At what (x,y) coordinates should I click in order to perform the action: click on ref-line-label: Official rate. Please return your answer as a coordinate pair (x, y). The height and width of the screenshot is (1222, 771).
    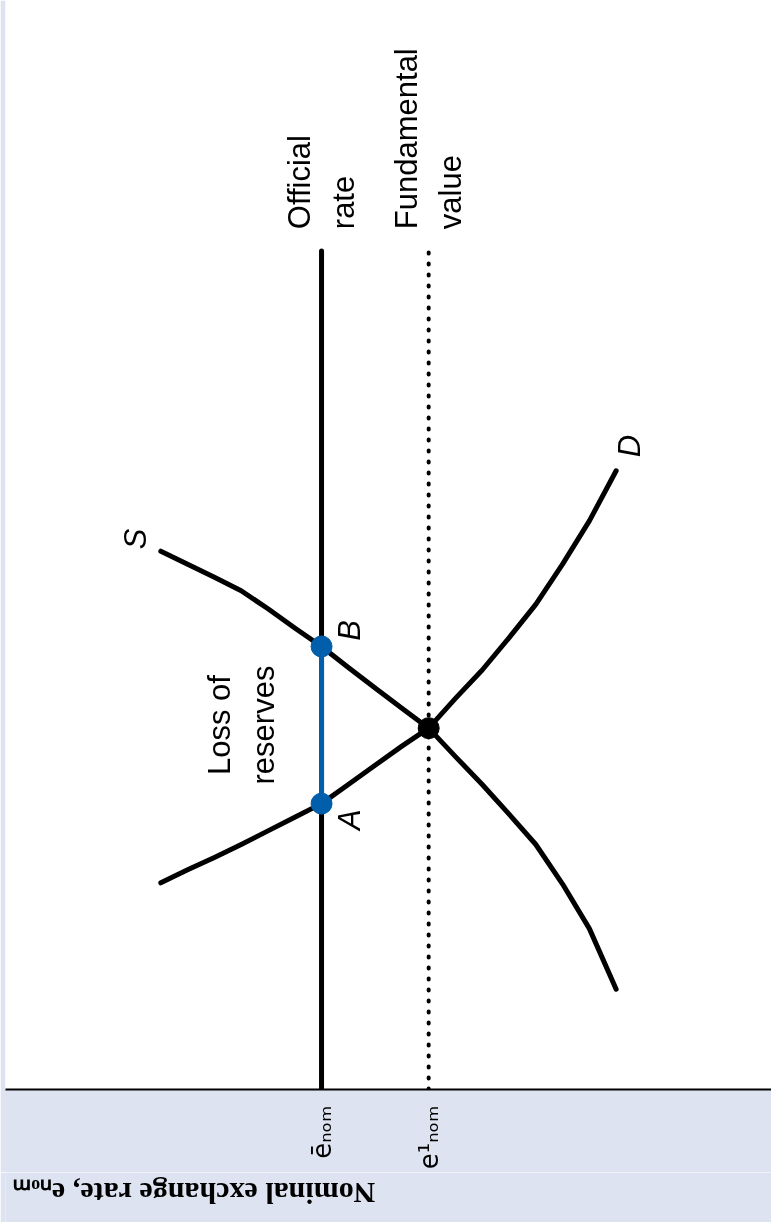
    Looking at the image, I should click on (321, 182).